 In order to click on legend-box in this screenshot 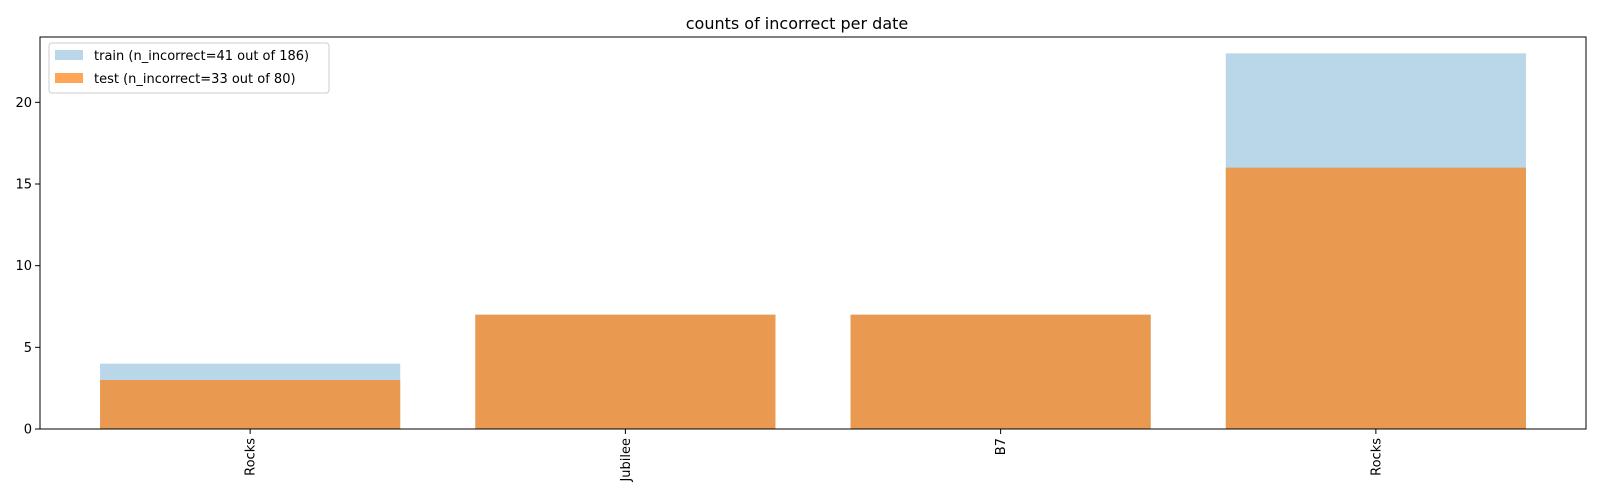, I will do `click(189, 68)`.